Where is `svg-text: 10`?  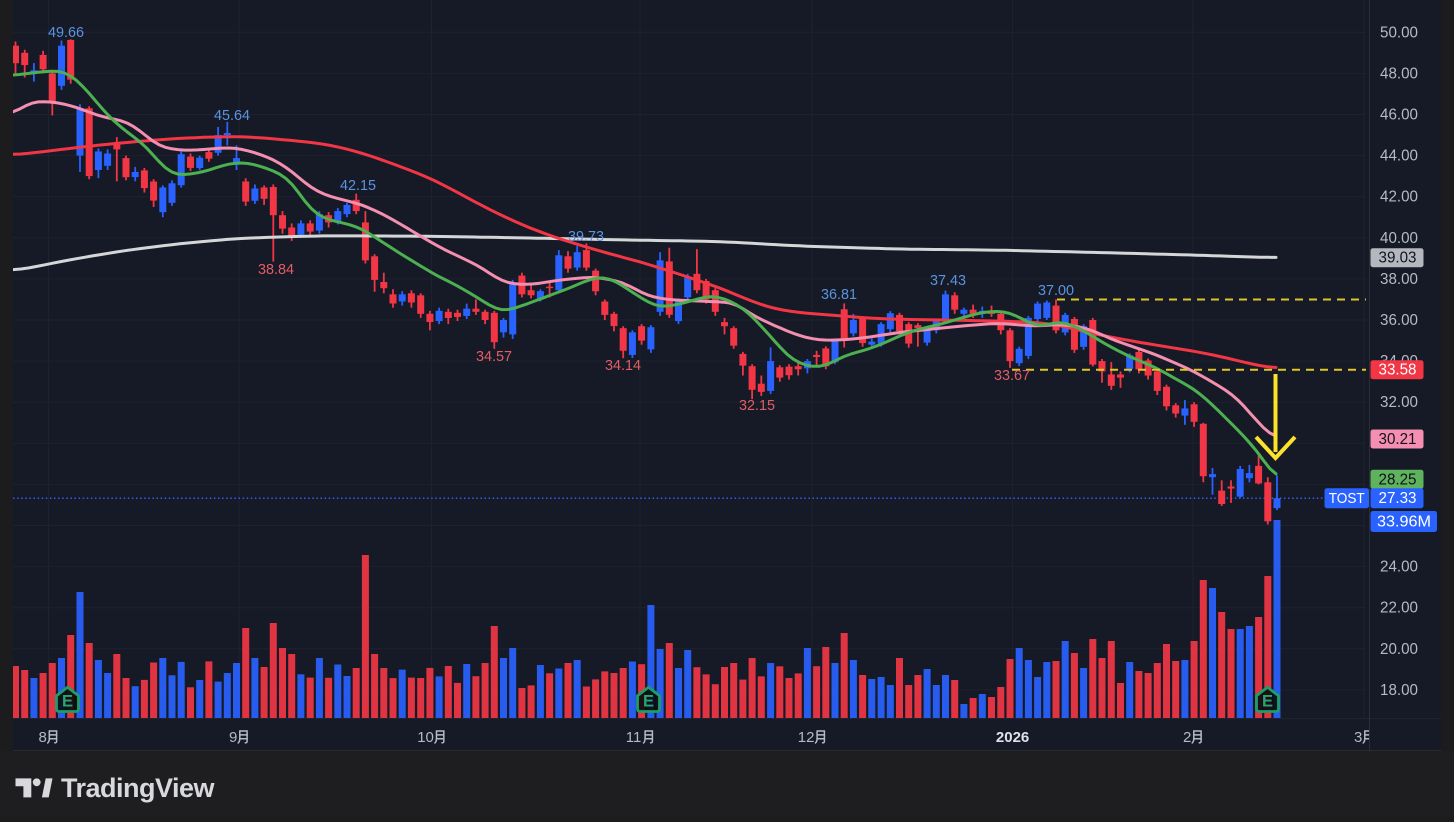
svg-text: 10 is located at coordinates (425, 737).